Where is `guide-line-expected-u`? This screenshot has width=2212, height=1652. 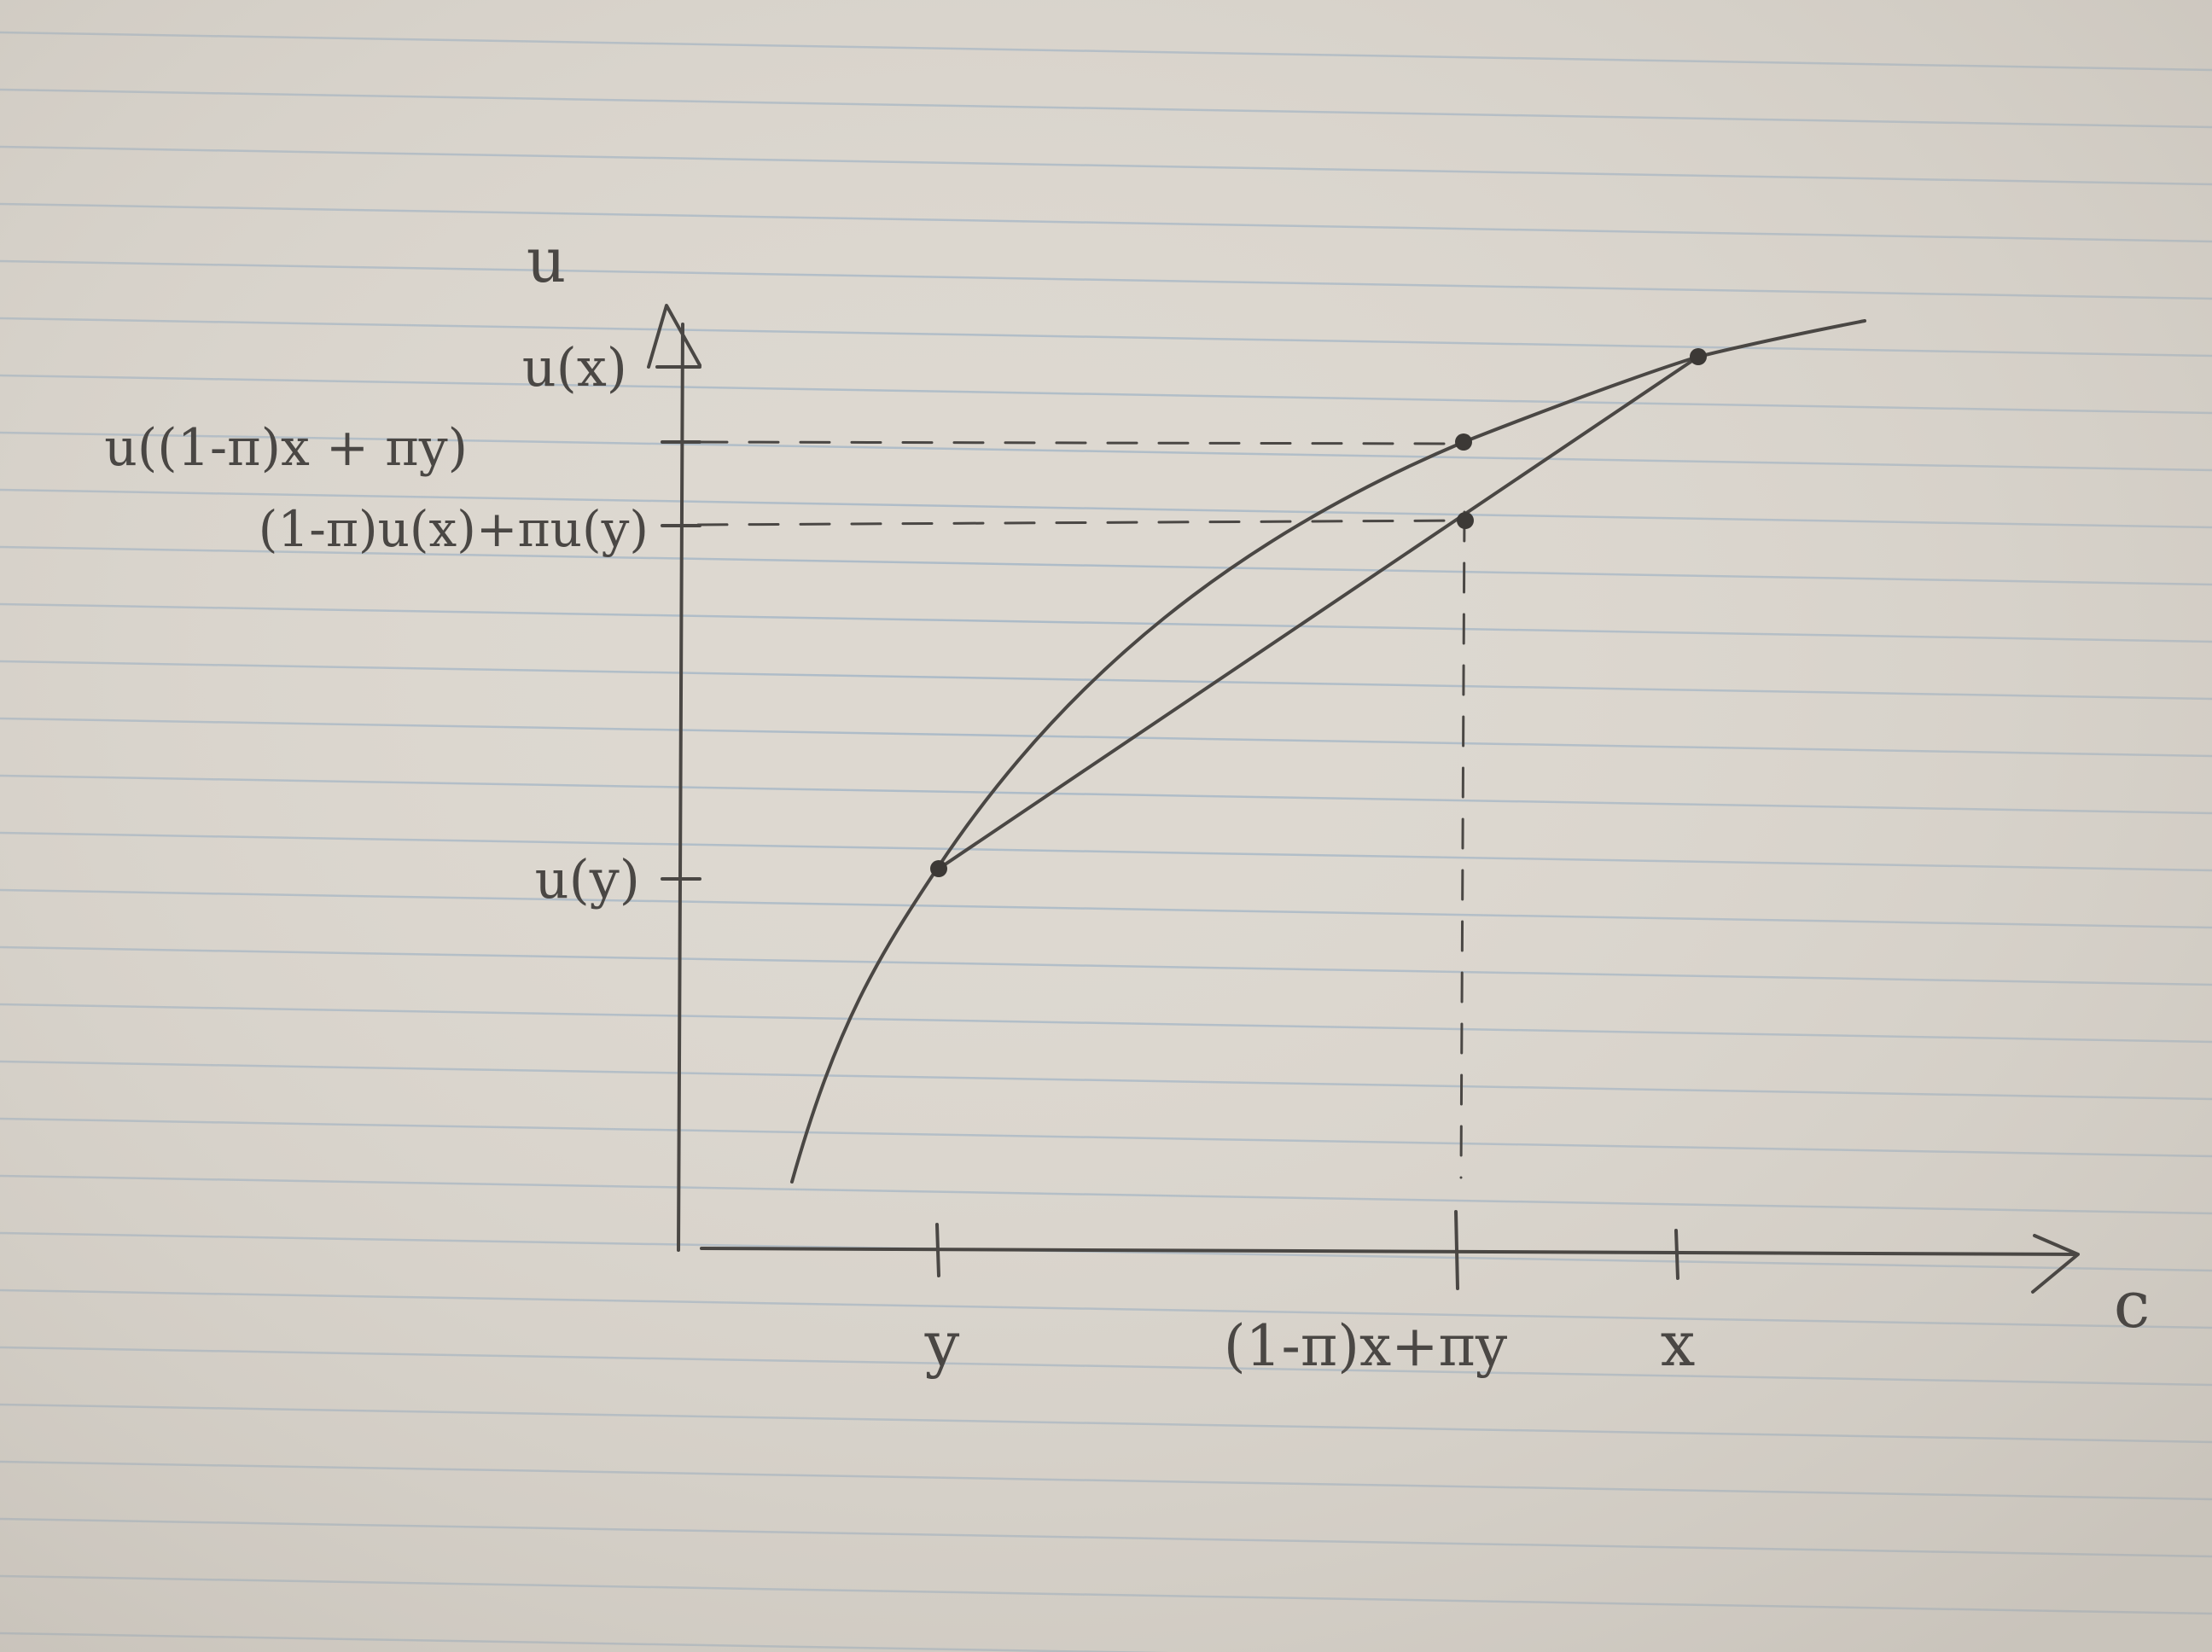
guide-line-expected-u is located at coordinates (1081, 522).